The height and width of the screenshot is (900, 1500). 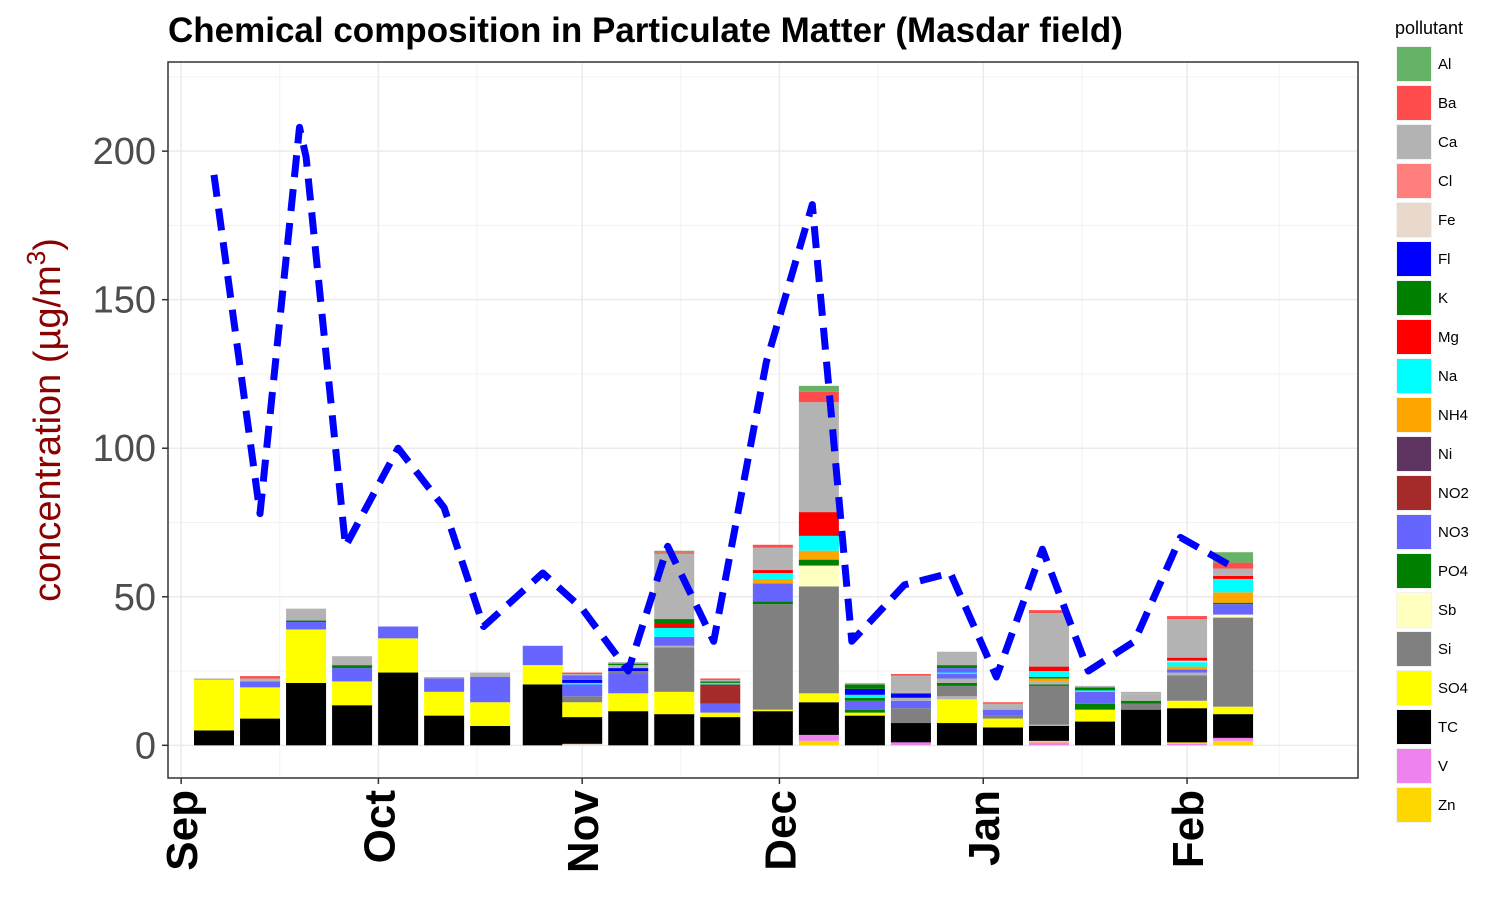 I want to click on legend-label: Na, so click(x=1448, y=376).